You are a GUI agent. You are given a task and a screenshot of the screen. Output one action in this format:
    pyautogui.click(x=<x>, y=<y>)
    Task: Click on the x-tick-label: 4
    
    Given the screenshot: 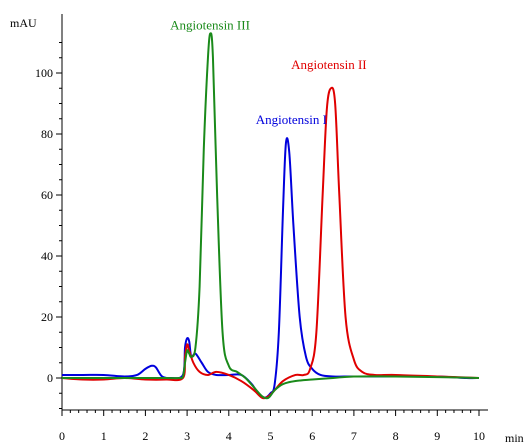 What is the action you would take?
    pyautogui.click(x=229, y=436)
    